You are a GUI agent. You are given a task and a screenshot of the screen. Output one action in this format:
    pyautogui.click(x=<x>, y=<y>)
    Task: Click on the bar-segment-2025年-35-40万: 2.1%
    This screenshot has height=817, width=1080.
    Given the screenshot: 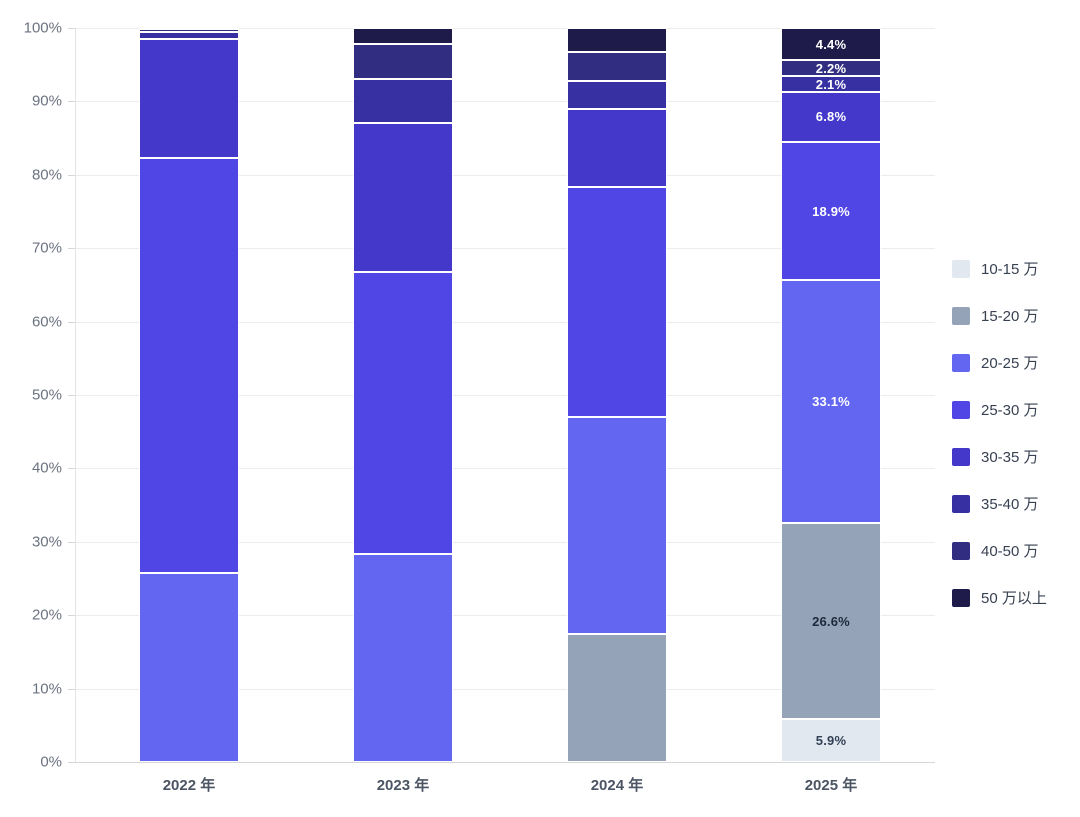 What is the action you would take?
    pyautogui.click(x=831, y=84)
    